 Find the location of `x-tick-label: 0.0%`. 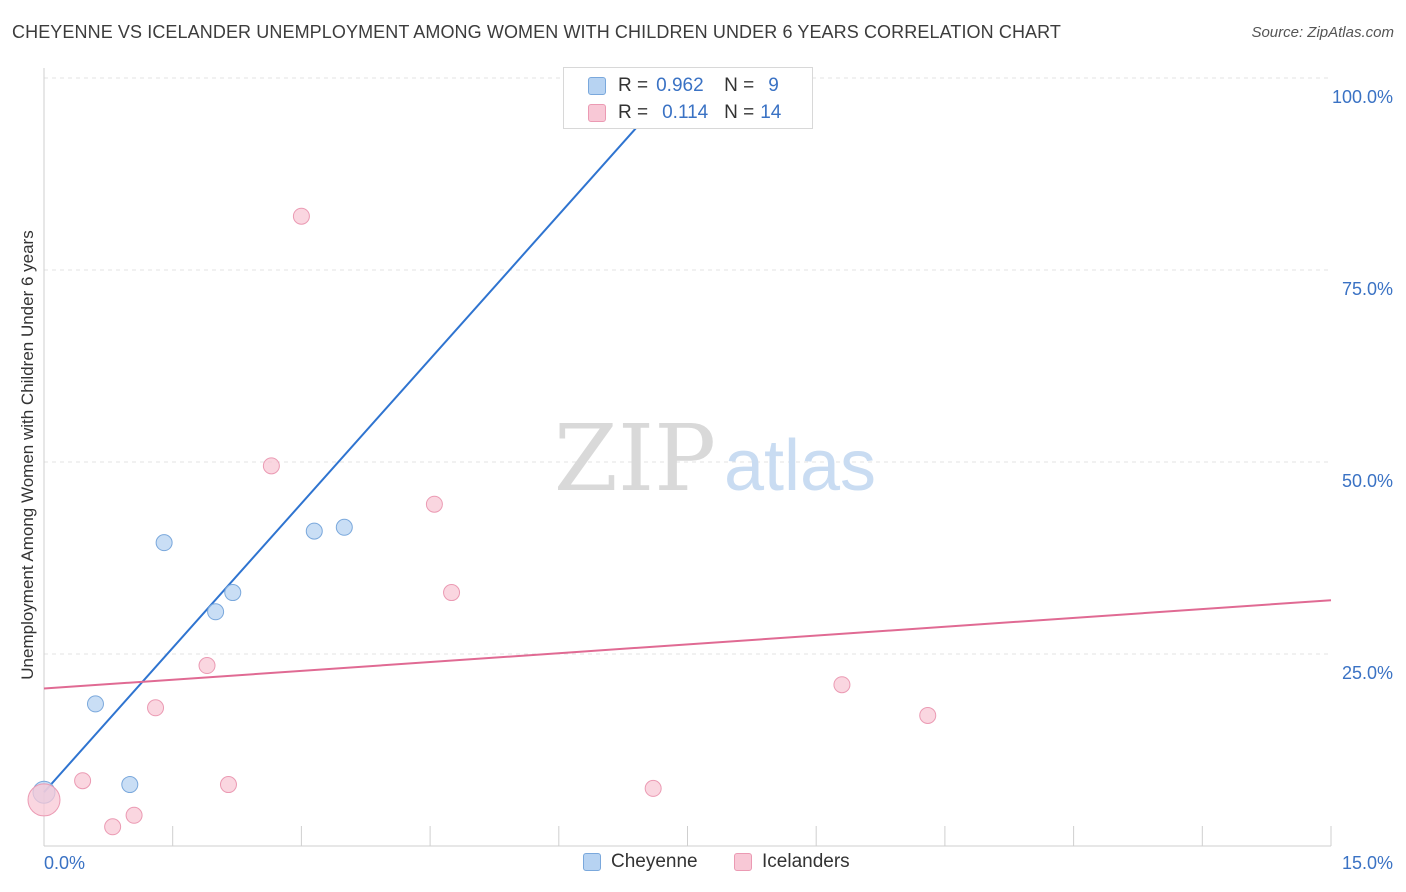

x-tick-label: 0.0% is located at coordinates (64, 863).